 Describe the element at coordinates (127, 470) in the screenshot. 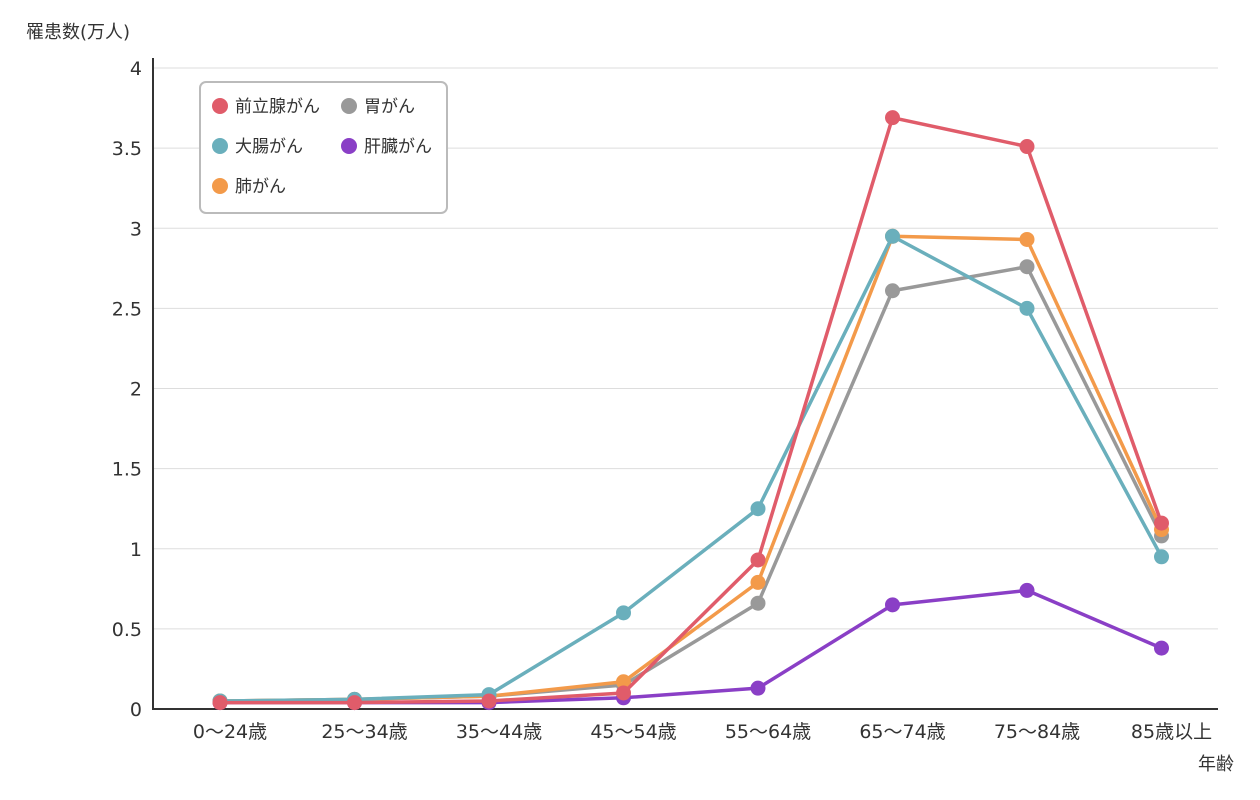

I see `y-tick-label: 1.5` at that location.